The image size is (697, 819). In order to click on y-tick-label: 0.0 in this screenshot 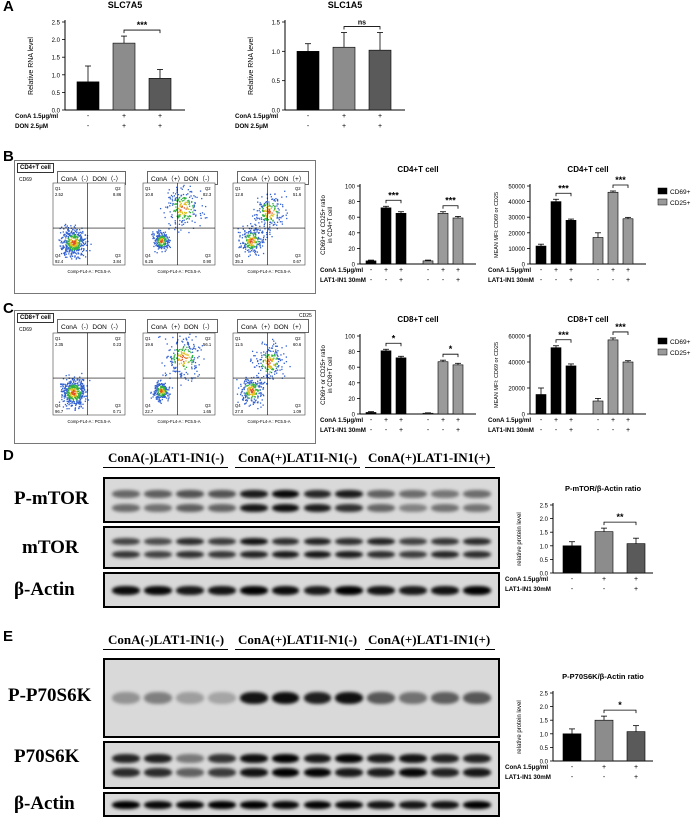, I will do `click(544, 763)`.